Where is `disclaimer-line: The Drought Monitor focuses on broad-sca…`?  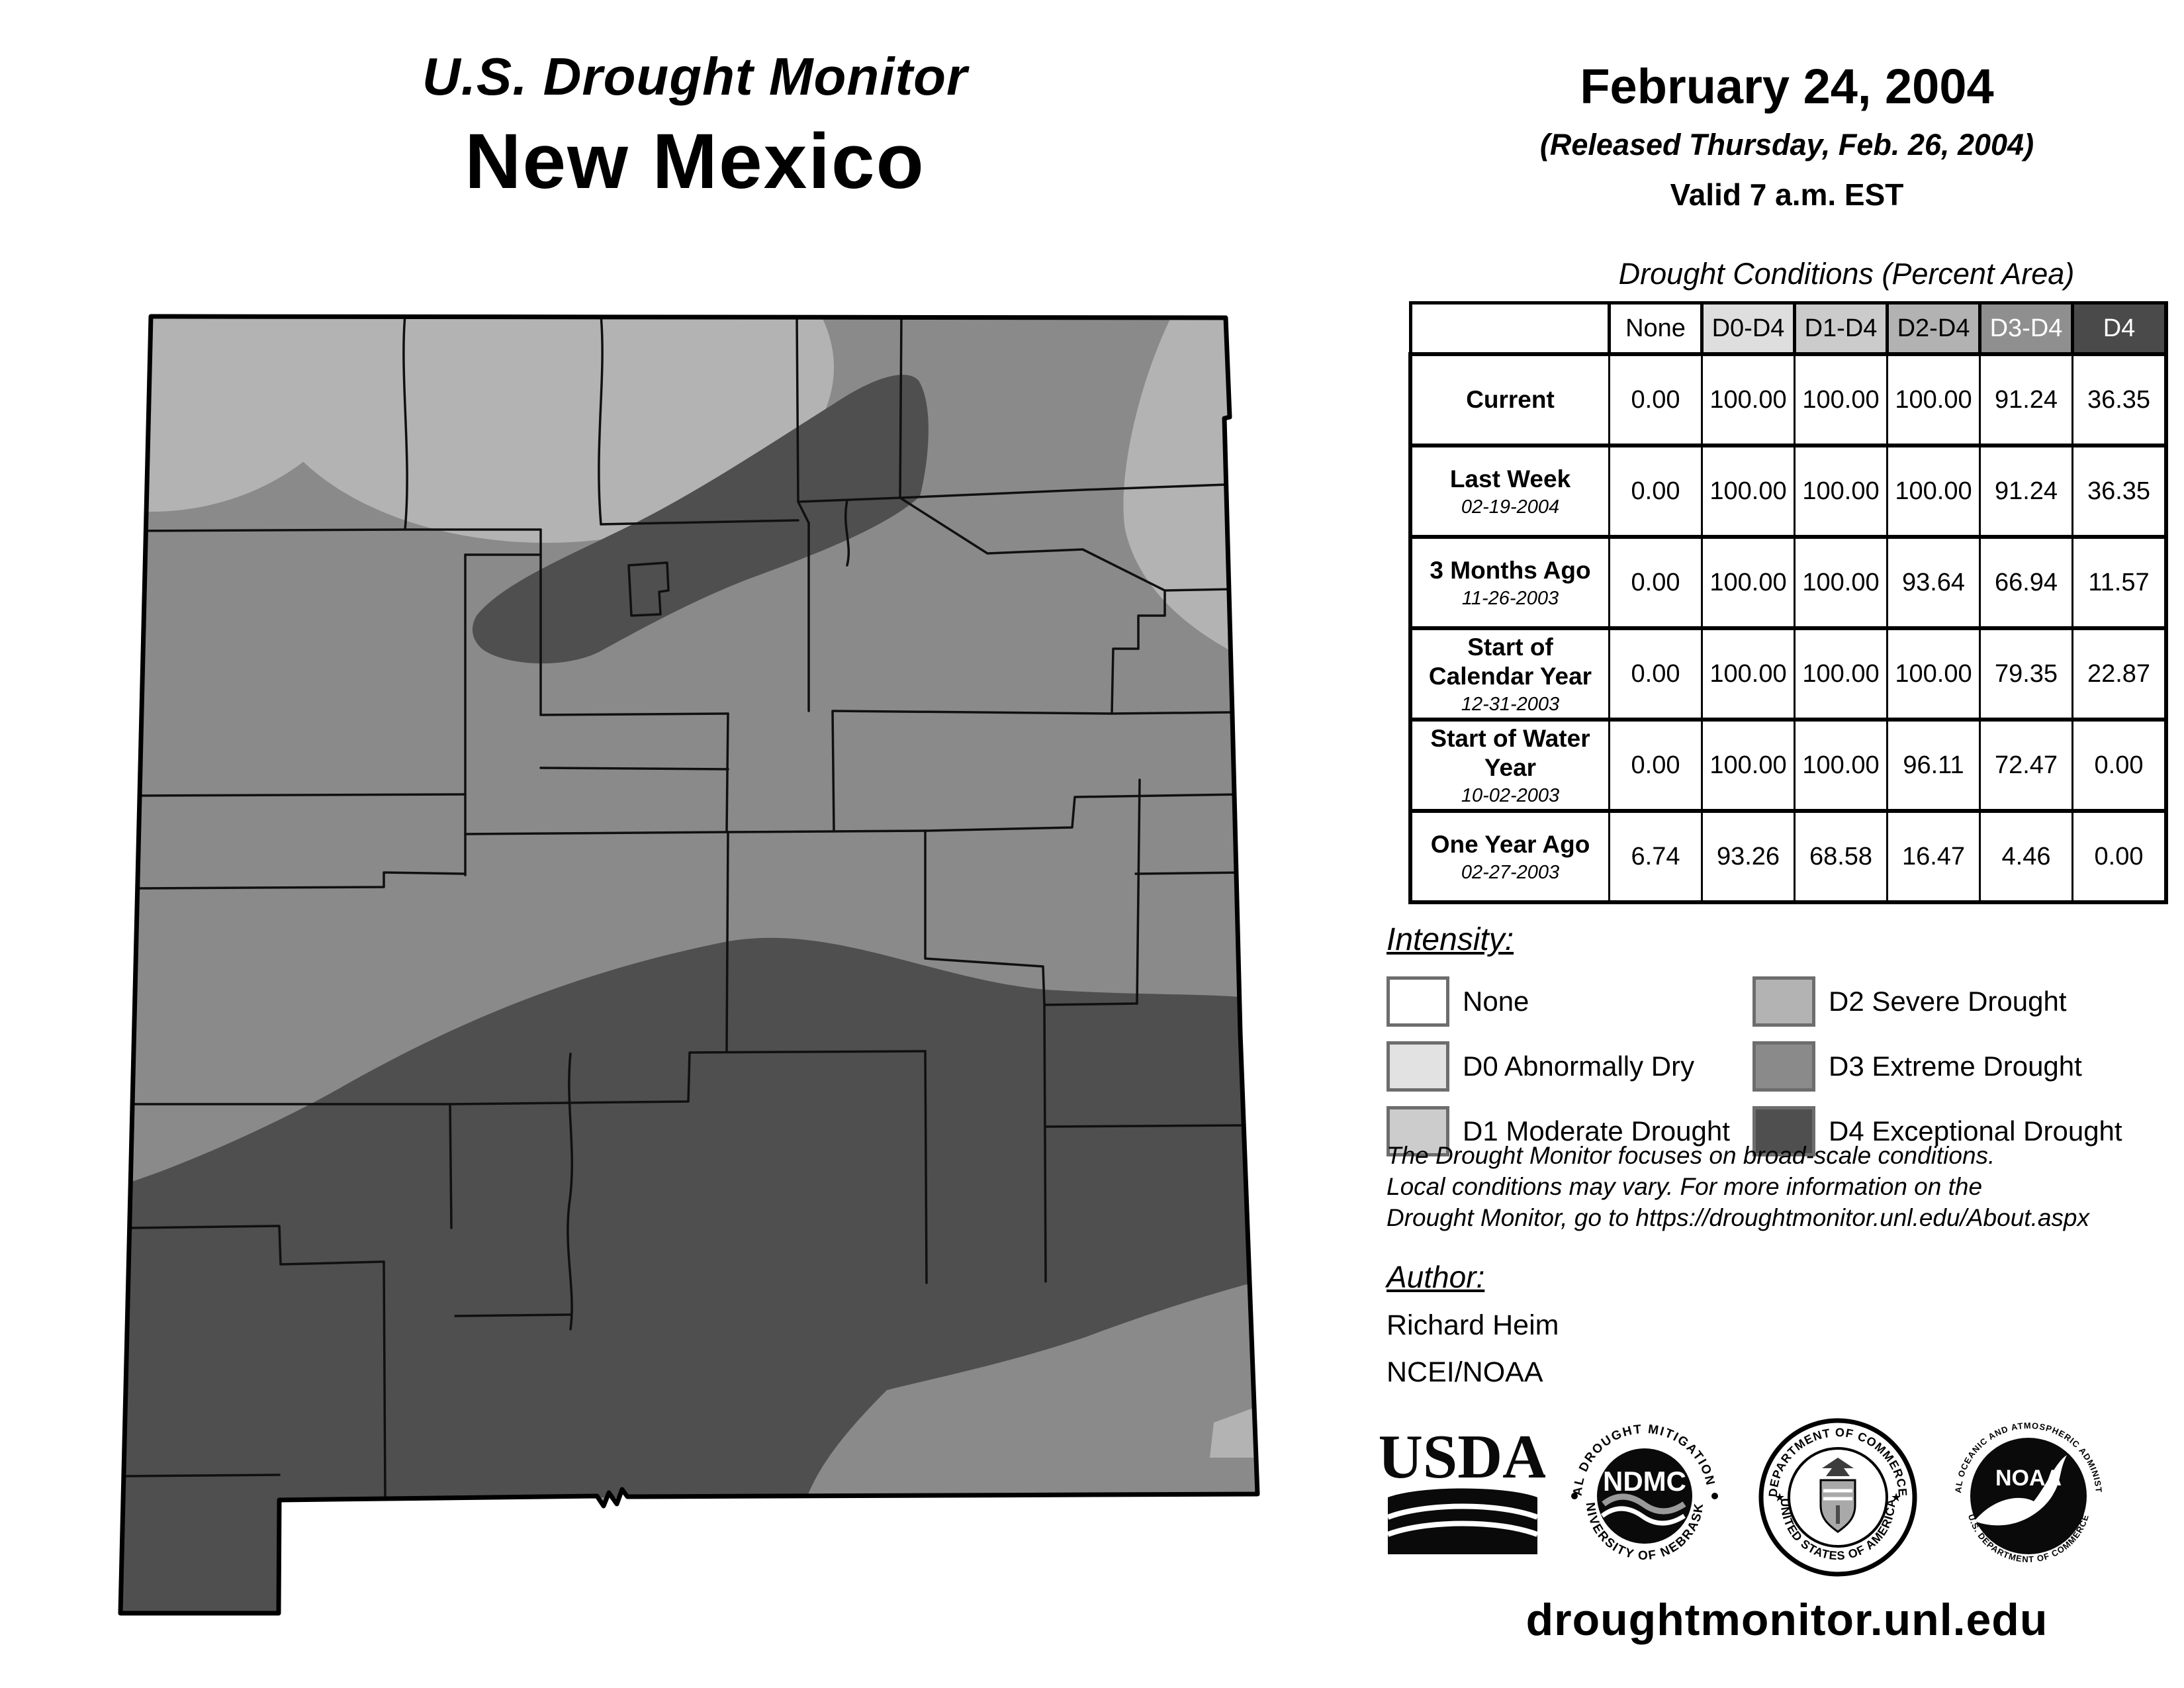
disclaimer-line: The Drought Monitor focuses on broad-sca… is located at coordinates (1691, 1155).